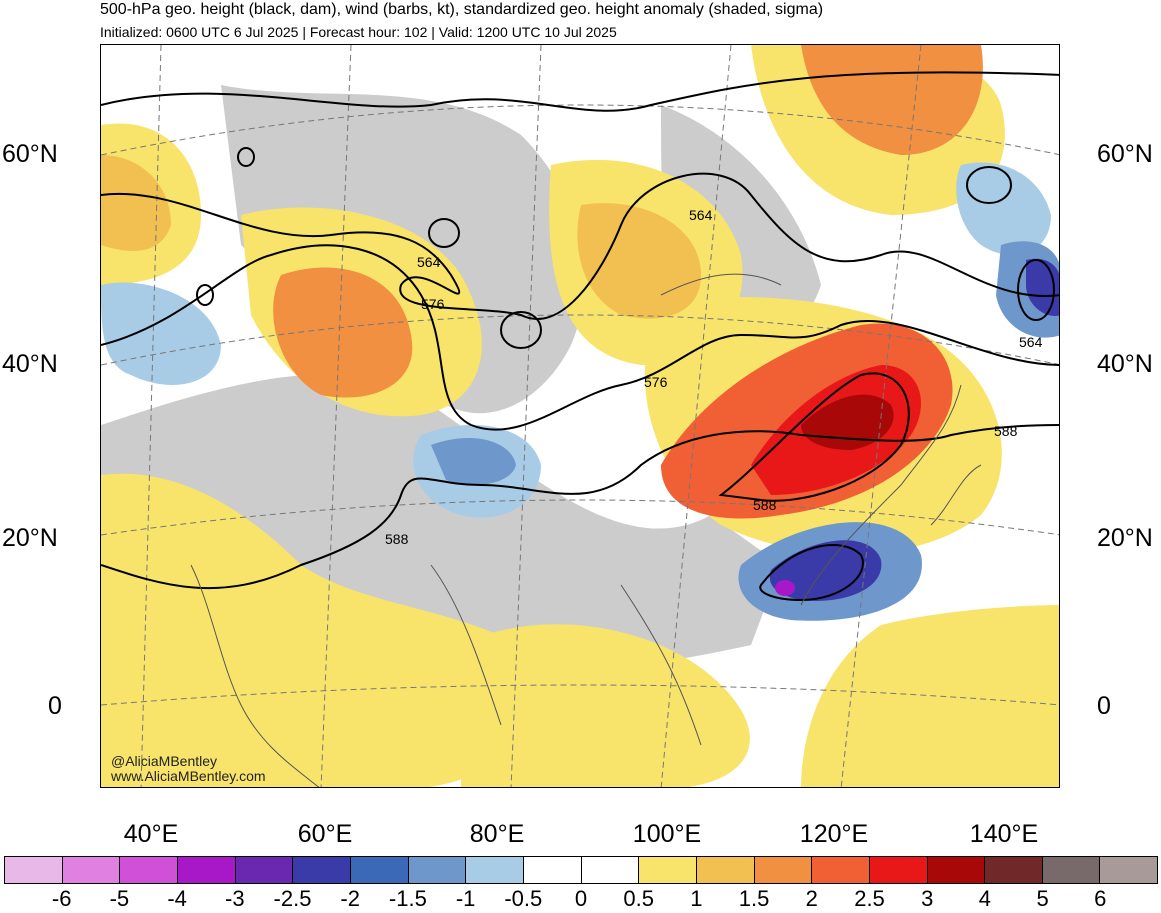 Image resolution: width=1161 pixels, height=913 pixels. Describe the element at coordinates (1100, 898) in the screenshot. I see `colorbar-tick-label: 6` at that location.